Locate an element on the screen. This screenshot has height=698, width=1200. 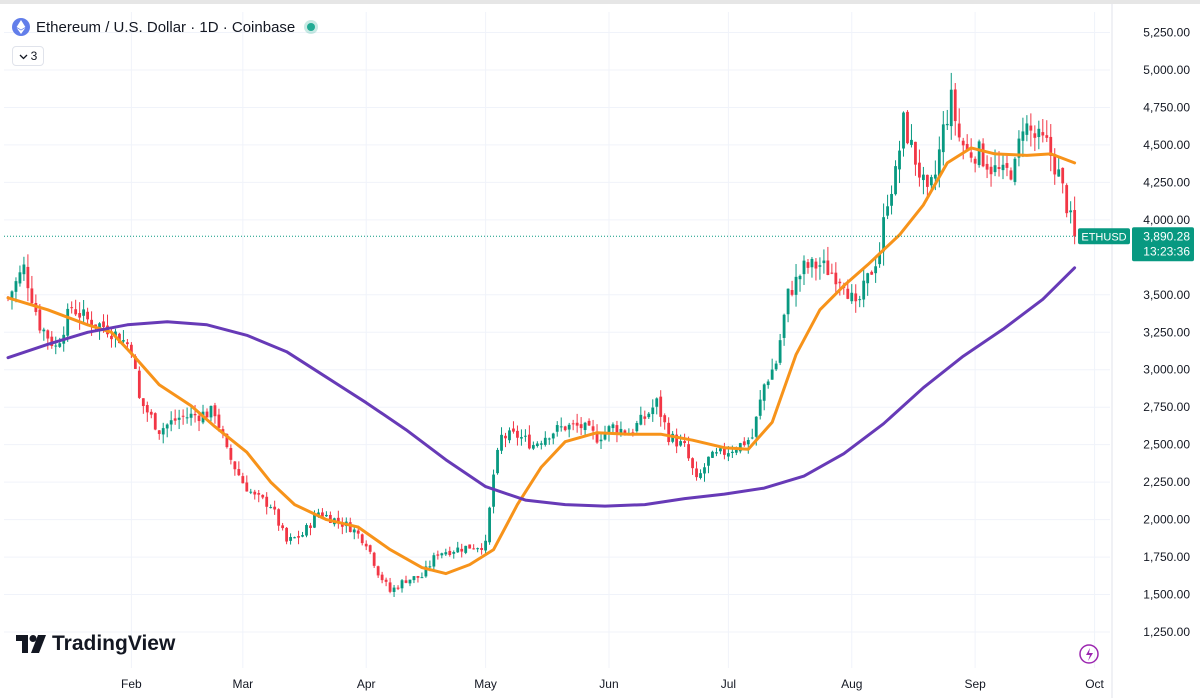
tradingview-logo-icon is located at coordinates (31, 644).